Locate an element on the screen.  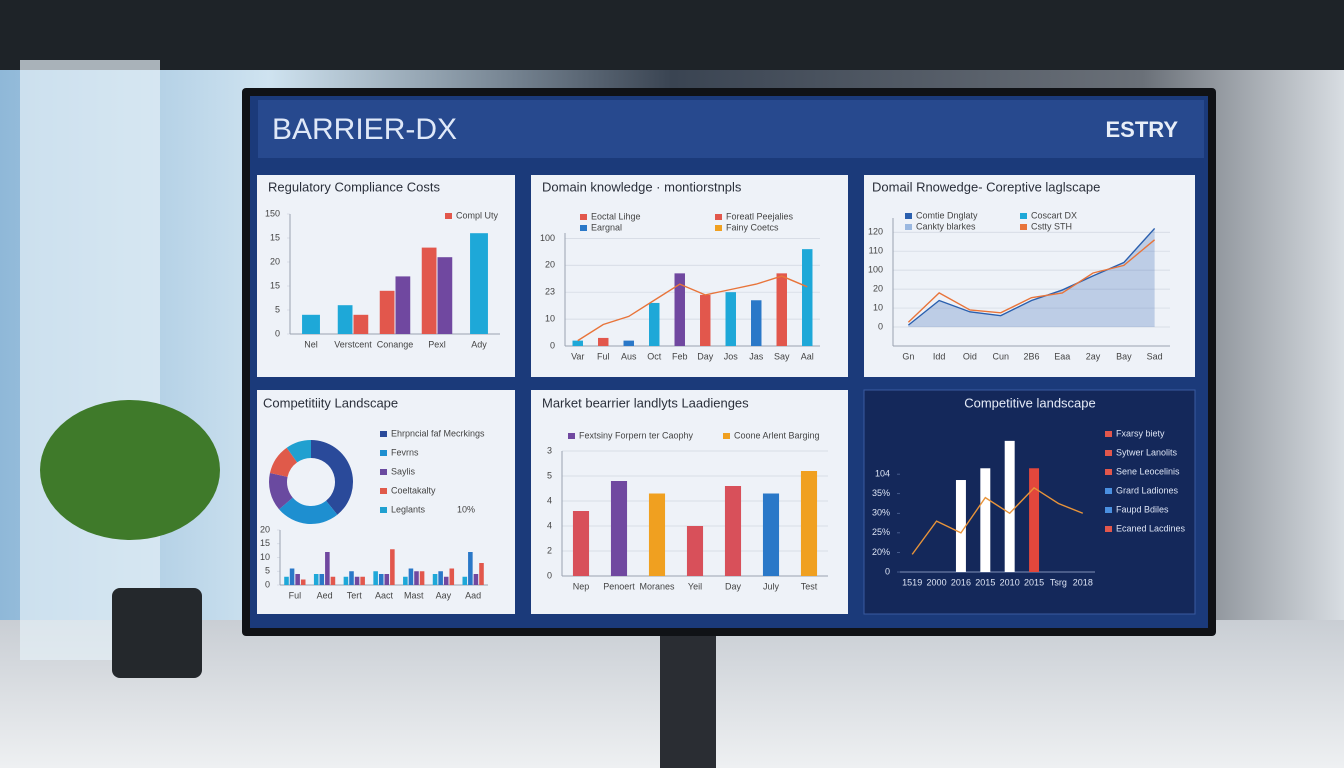
y-tick-label: 150 is located at coordinates (272, 213).